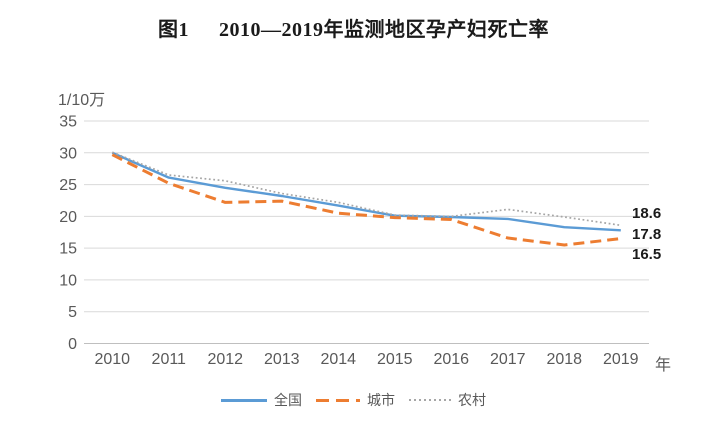  Describe the element at coordinates (72, 312) in the screenshot. I see `y-tick-label: 5` at that location.